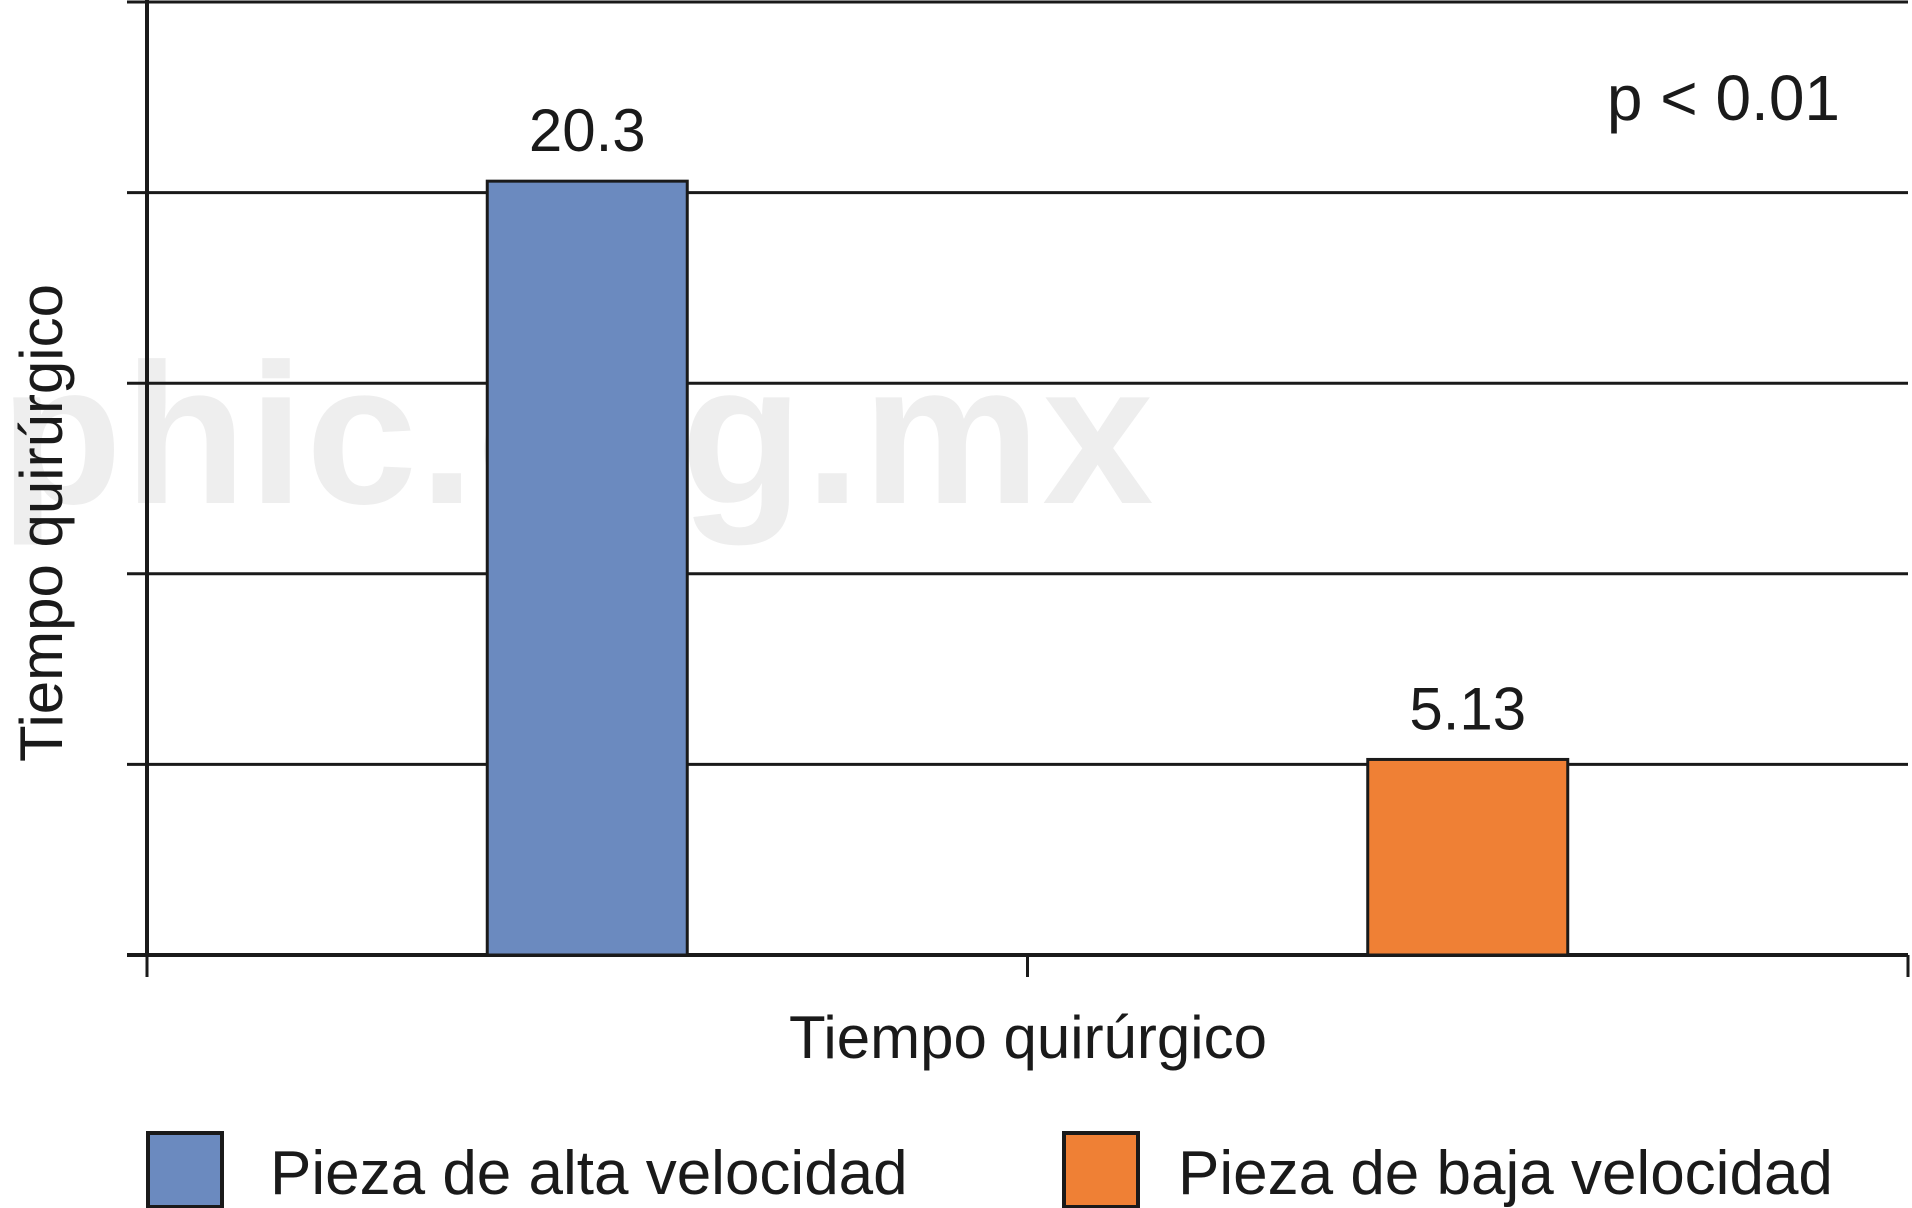 The width and height of the screenshot is (1912, 1208). I want to click on y-axis-label: Tiempo quirúrgico, so click(41, 523).